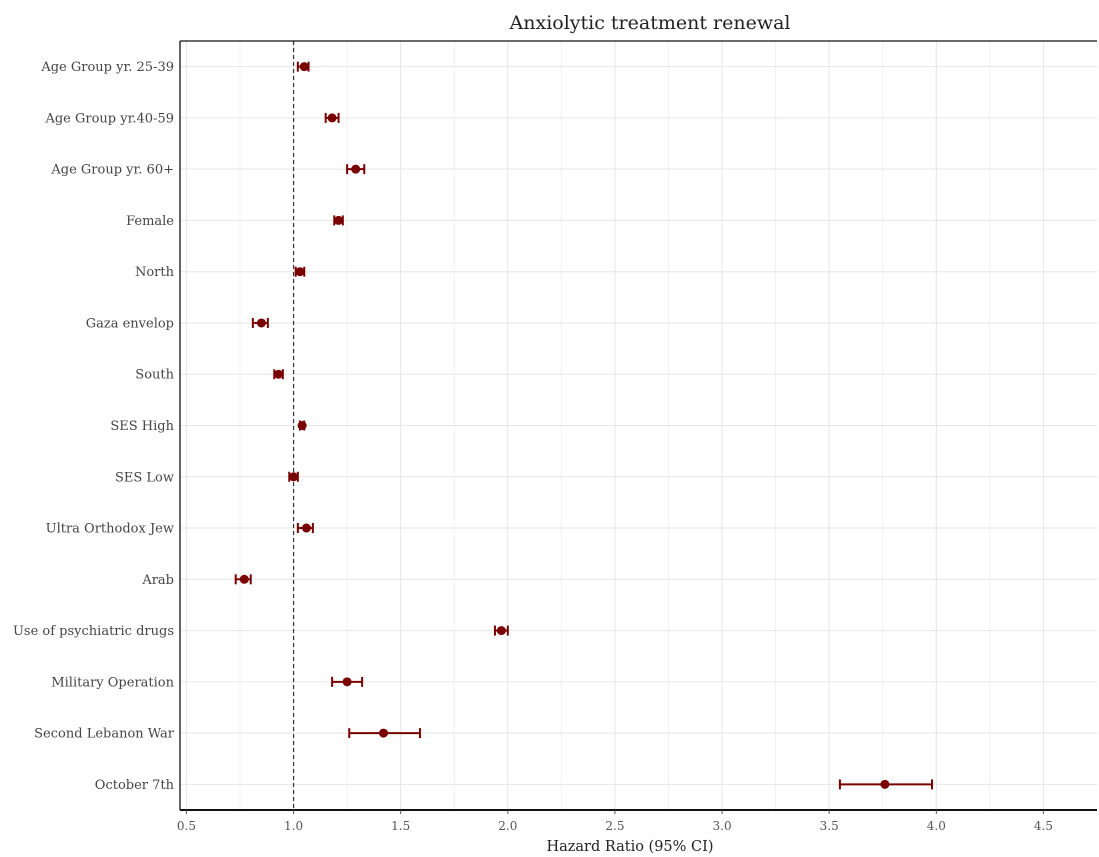  I want to click on x-tick-label: 3.5, so click(829, 826).